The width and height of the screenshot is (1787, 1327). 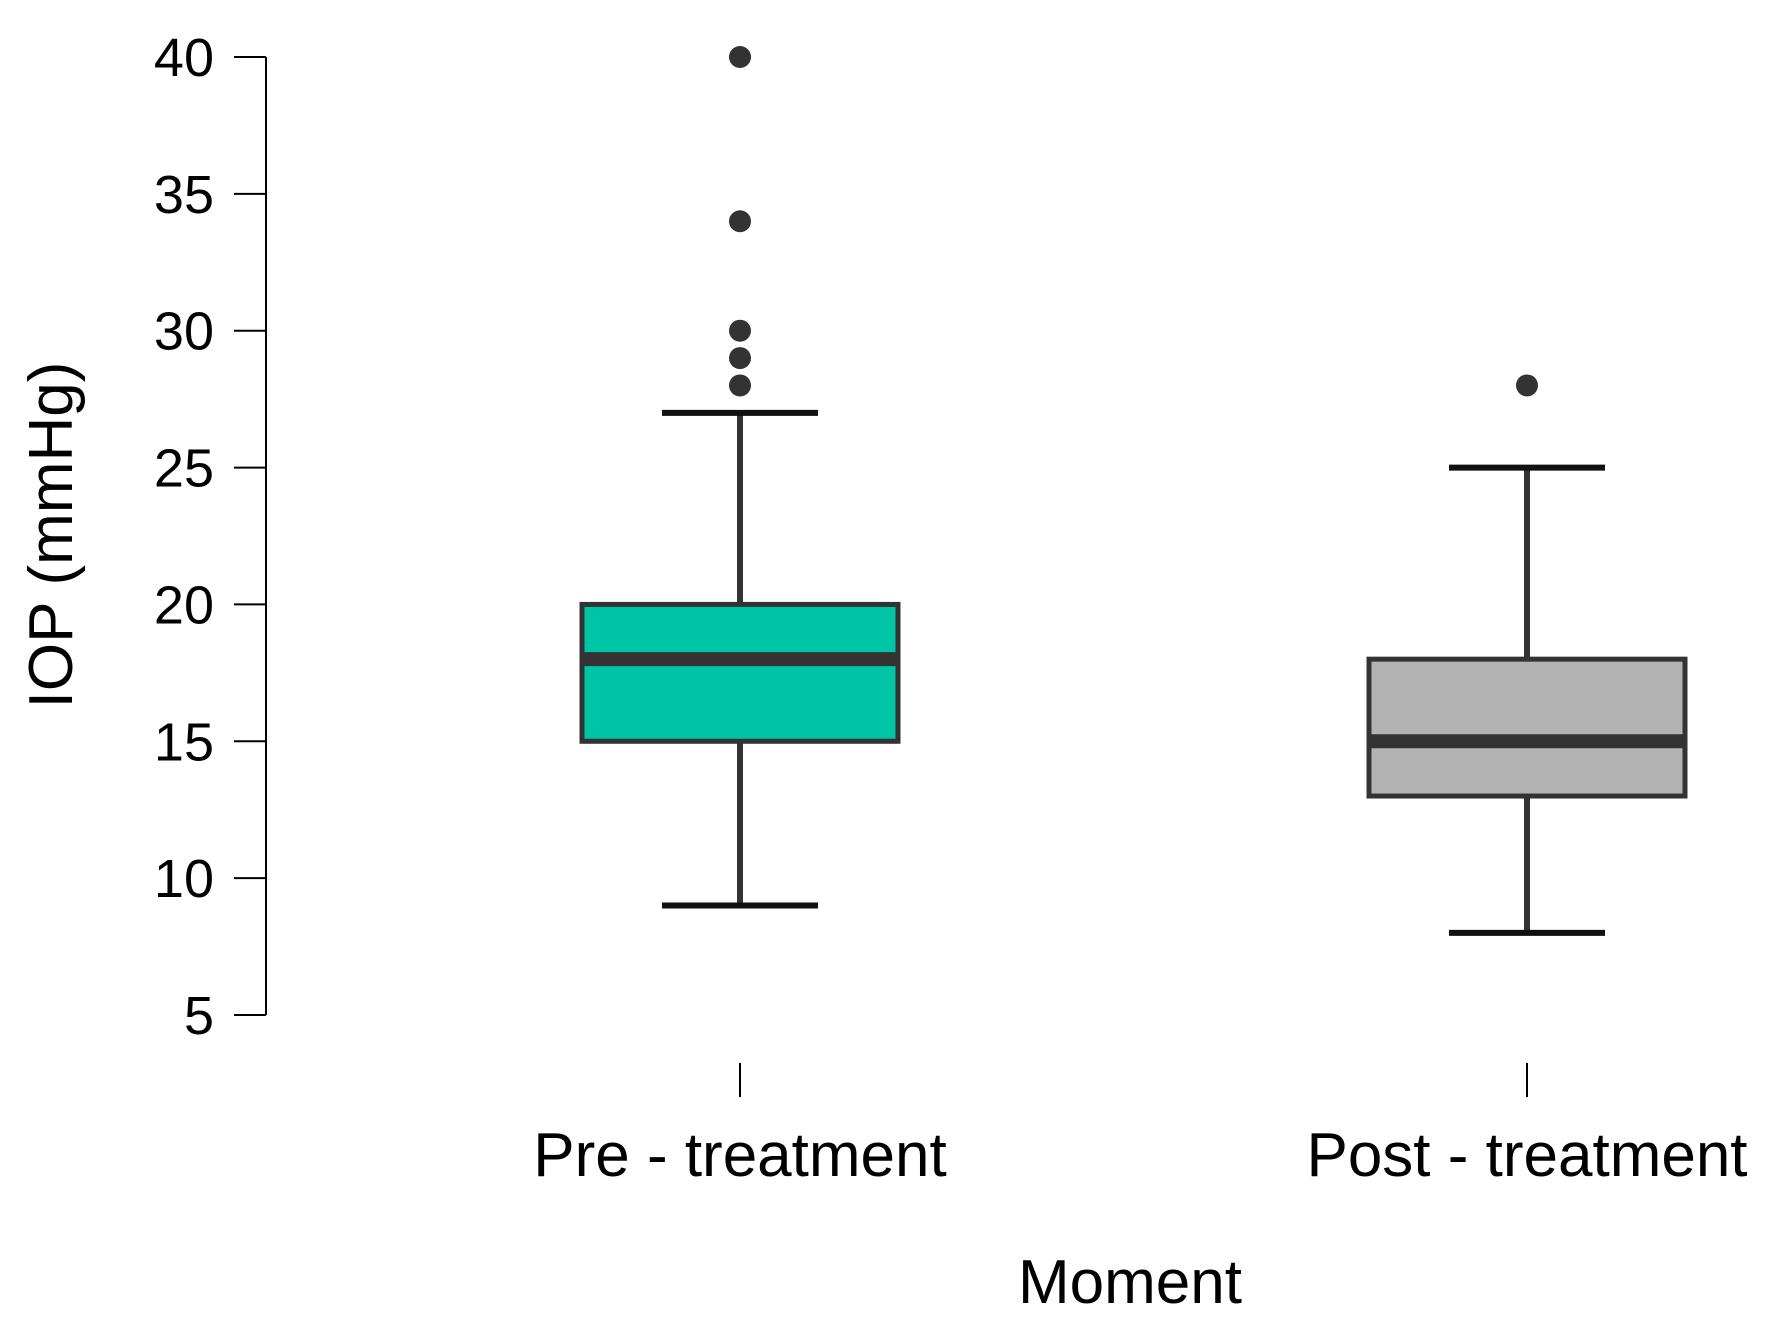 What do you see at coordinates (184, 605) in the screenshot?
I see `y-tick-label: 20` at bounding box center [184, 605].